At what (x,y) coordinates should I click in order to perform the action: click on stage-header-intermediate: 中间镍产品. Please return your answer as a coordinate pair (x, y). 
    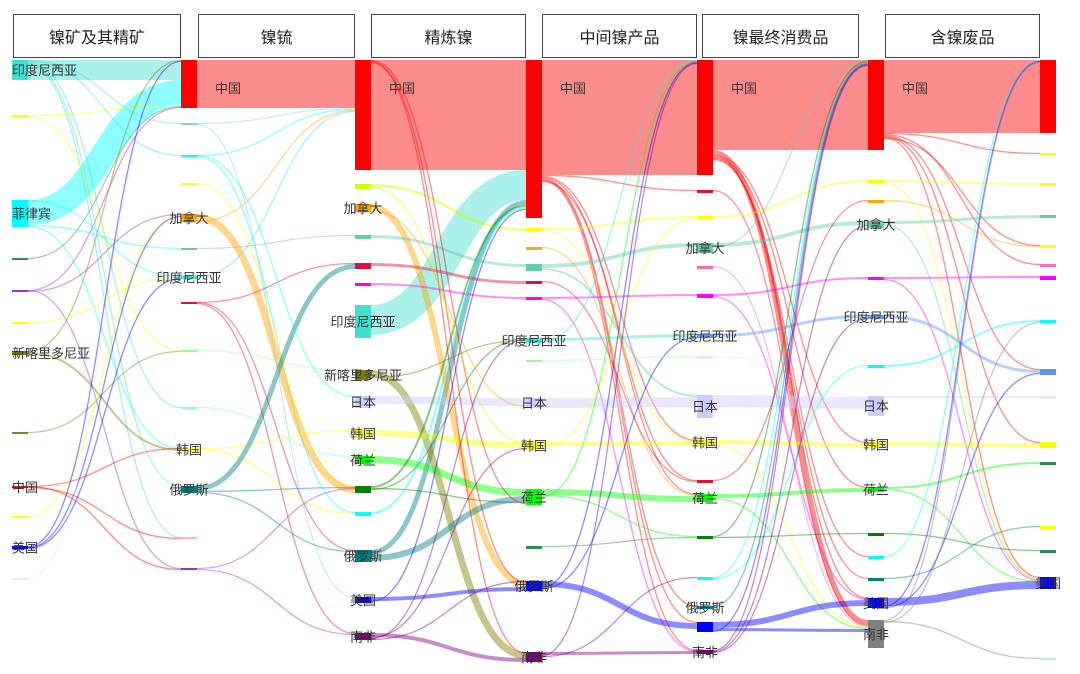
    Looking at the image, I should click on (619, 36).